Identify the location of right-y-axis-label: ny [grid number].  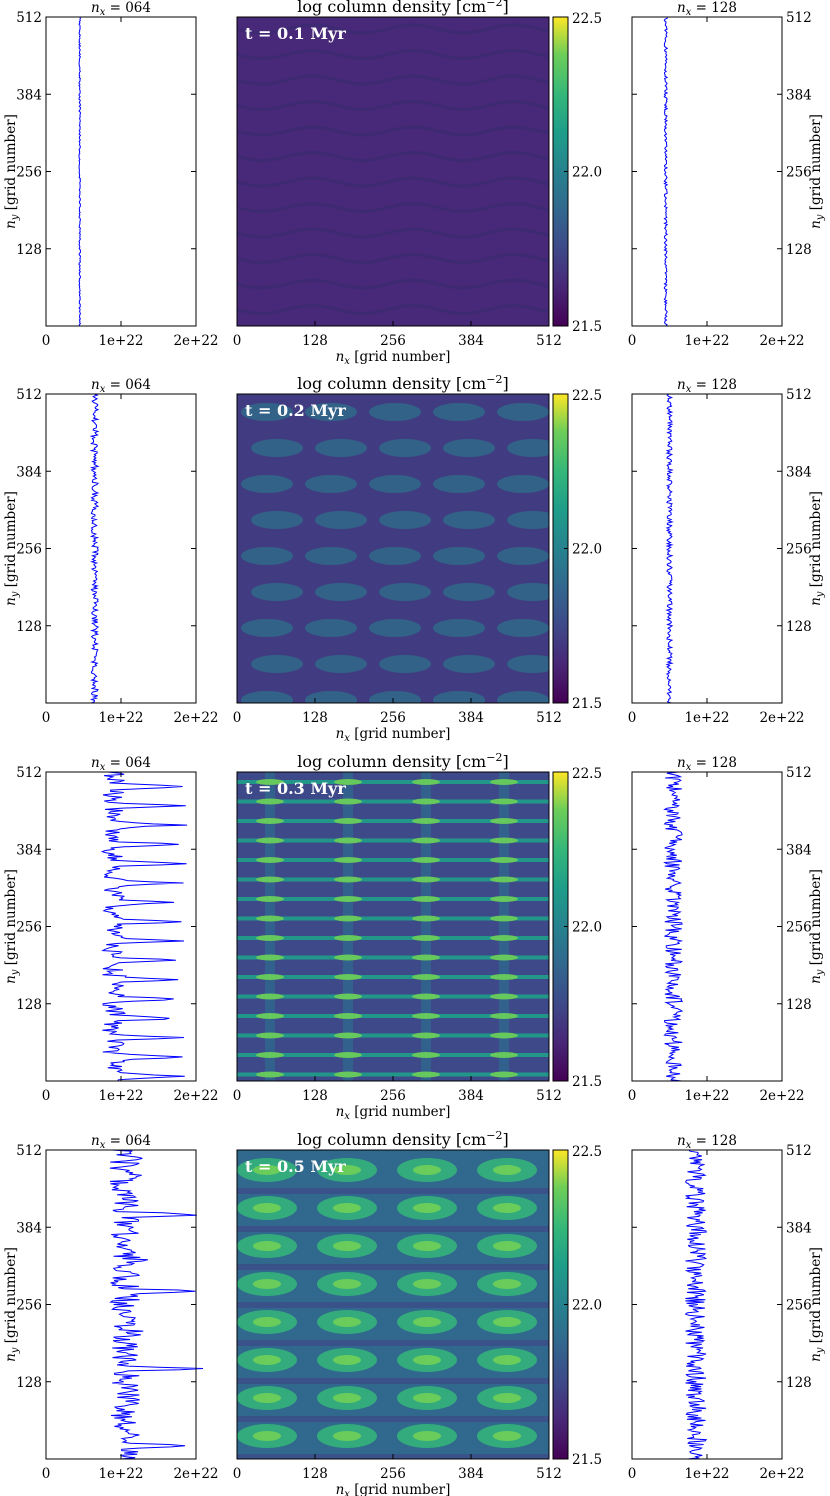
(817, 1304).